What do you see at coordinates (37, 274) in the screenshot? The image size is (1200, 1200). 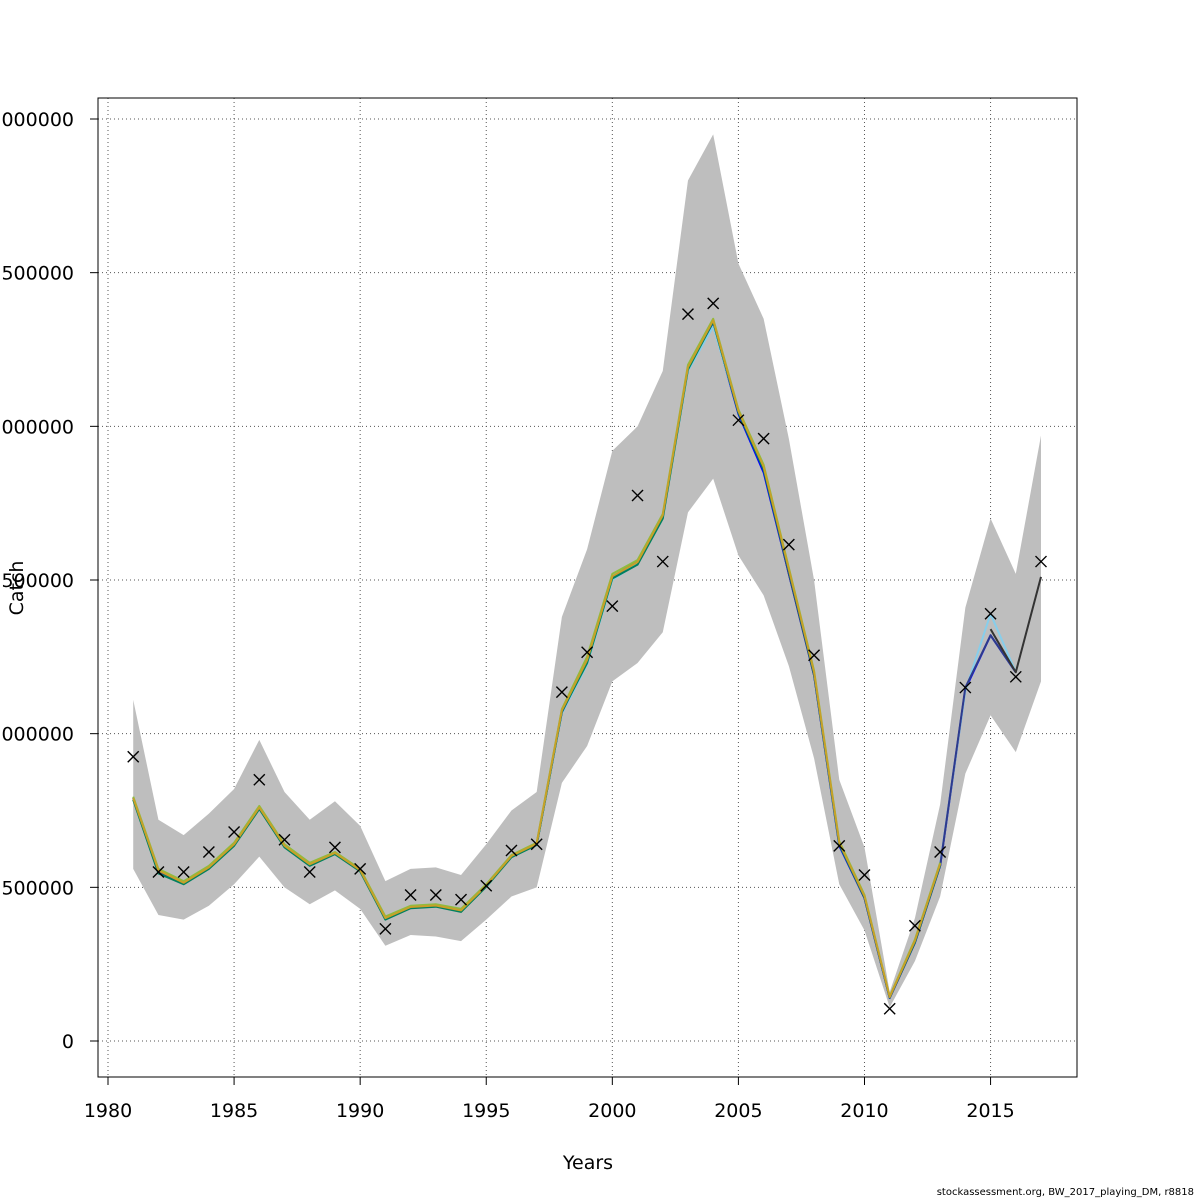 I see `y-tick-label: 2500000` at bounding box center [37, 274].